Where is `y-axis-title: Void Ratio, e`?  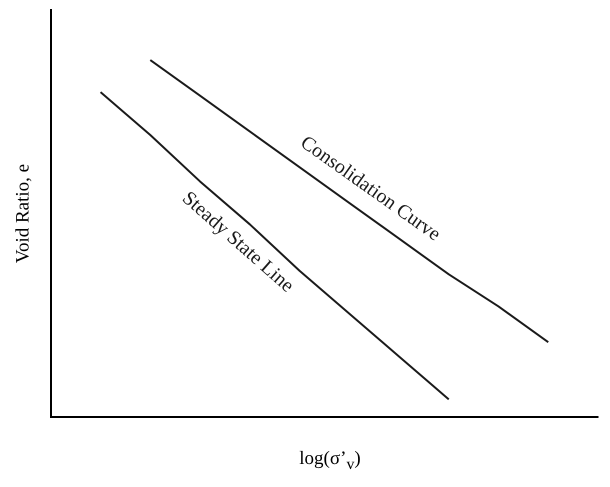 y-axis-title: Void Ratio, e is located at coordinates (23, 214).